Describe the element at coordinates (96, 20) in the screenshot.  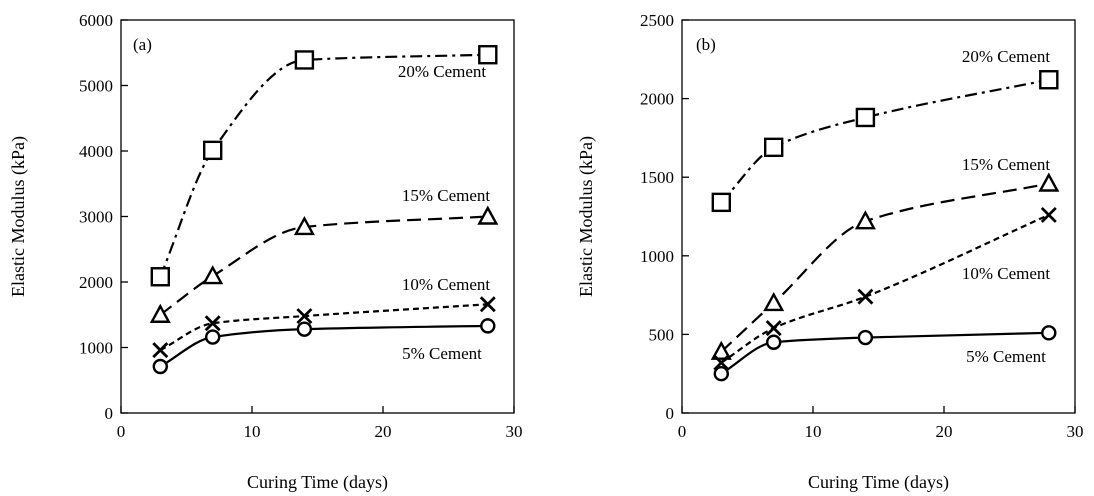
I see `y-tick-label: 6000` at that location.